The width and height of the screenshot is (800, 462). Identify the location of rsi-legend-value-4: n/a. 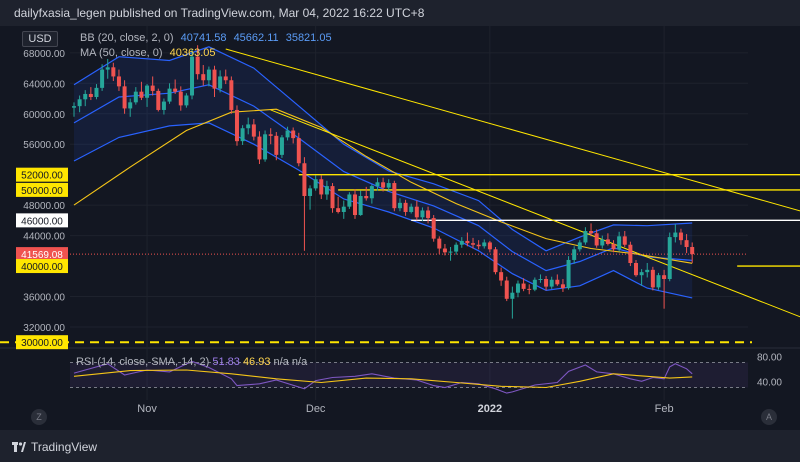
(299, 362).